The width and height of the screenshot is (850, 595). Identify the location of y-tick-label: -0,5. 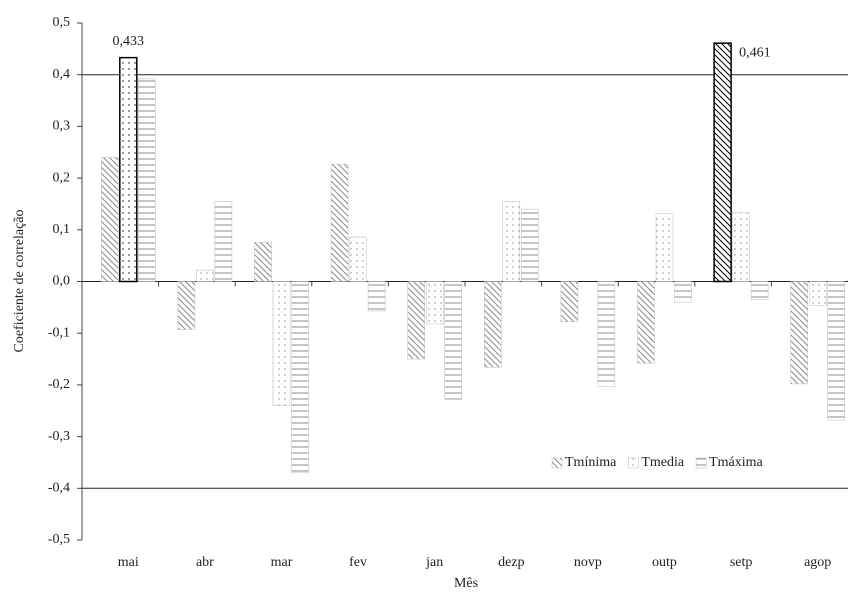
(59, 539).